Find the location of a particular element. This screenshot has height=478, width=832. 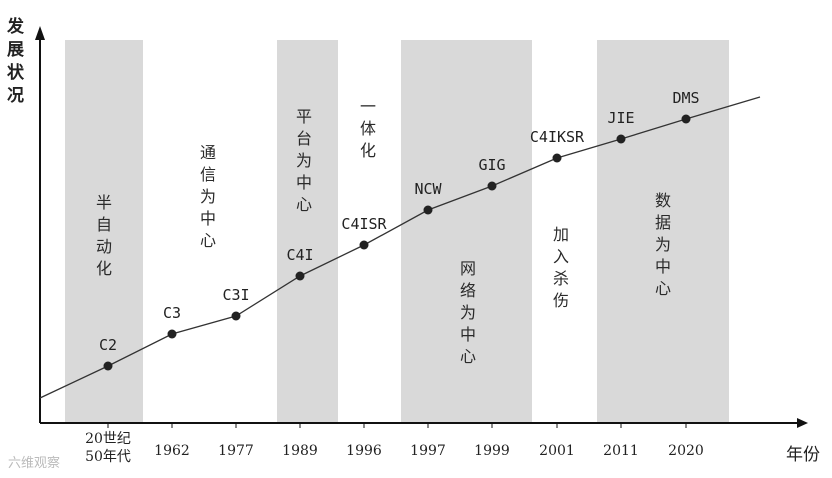

x-tick-label: 1977 is located at coordinates (236, 451).